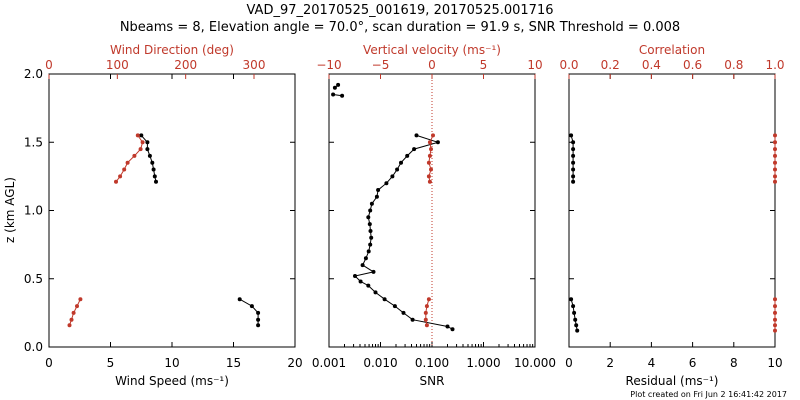  I want to click on top-tick-label: 0.4, so click(651, 65).